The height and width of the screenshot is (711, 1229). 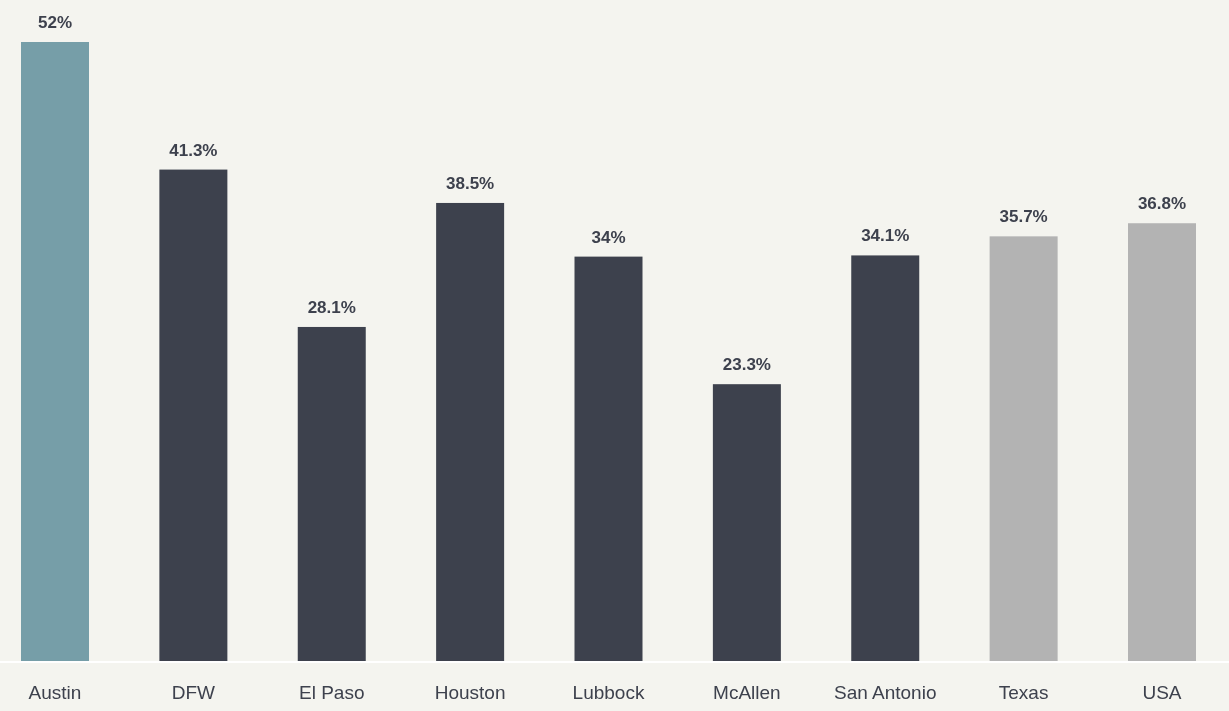 I want to click on data-label: 23.3%, so click(x=746, y=365).